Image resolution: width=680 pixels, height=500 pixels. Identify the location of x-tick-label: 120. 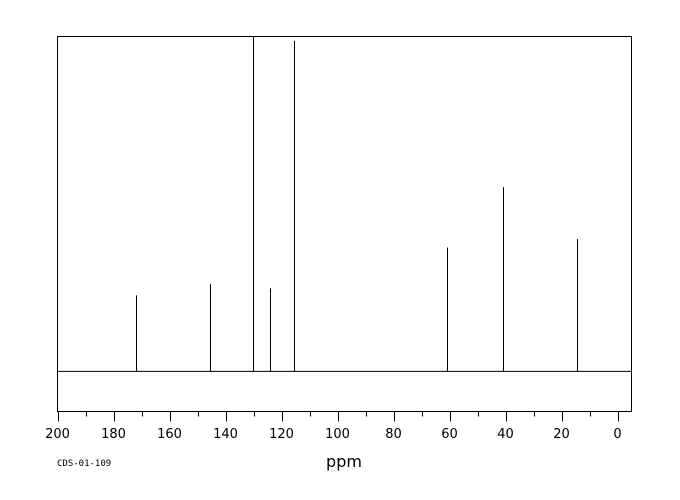
(281, 434).